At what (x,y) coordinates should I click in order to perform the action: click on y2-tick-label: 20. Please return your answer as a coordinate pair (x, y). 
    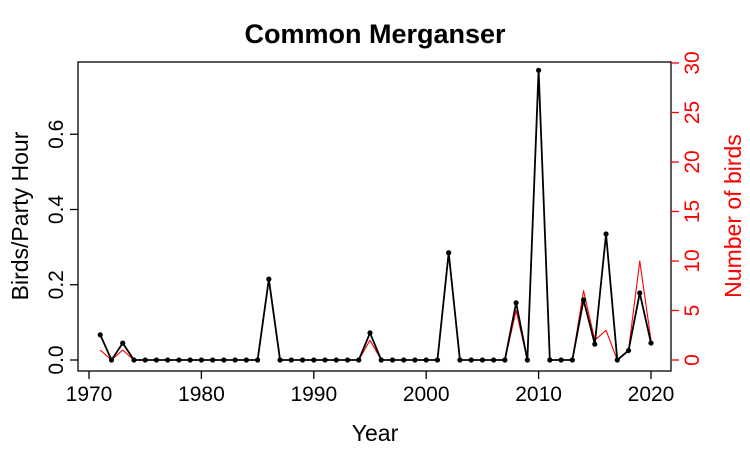
    Looking at the image, I should click on (692, 161).